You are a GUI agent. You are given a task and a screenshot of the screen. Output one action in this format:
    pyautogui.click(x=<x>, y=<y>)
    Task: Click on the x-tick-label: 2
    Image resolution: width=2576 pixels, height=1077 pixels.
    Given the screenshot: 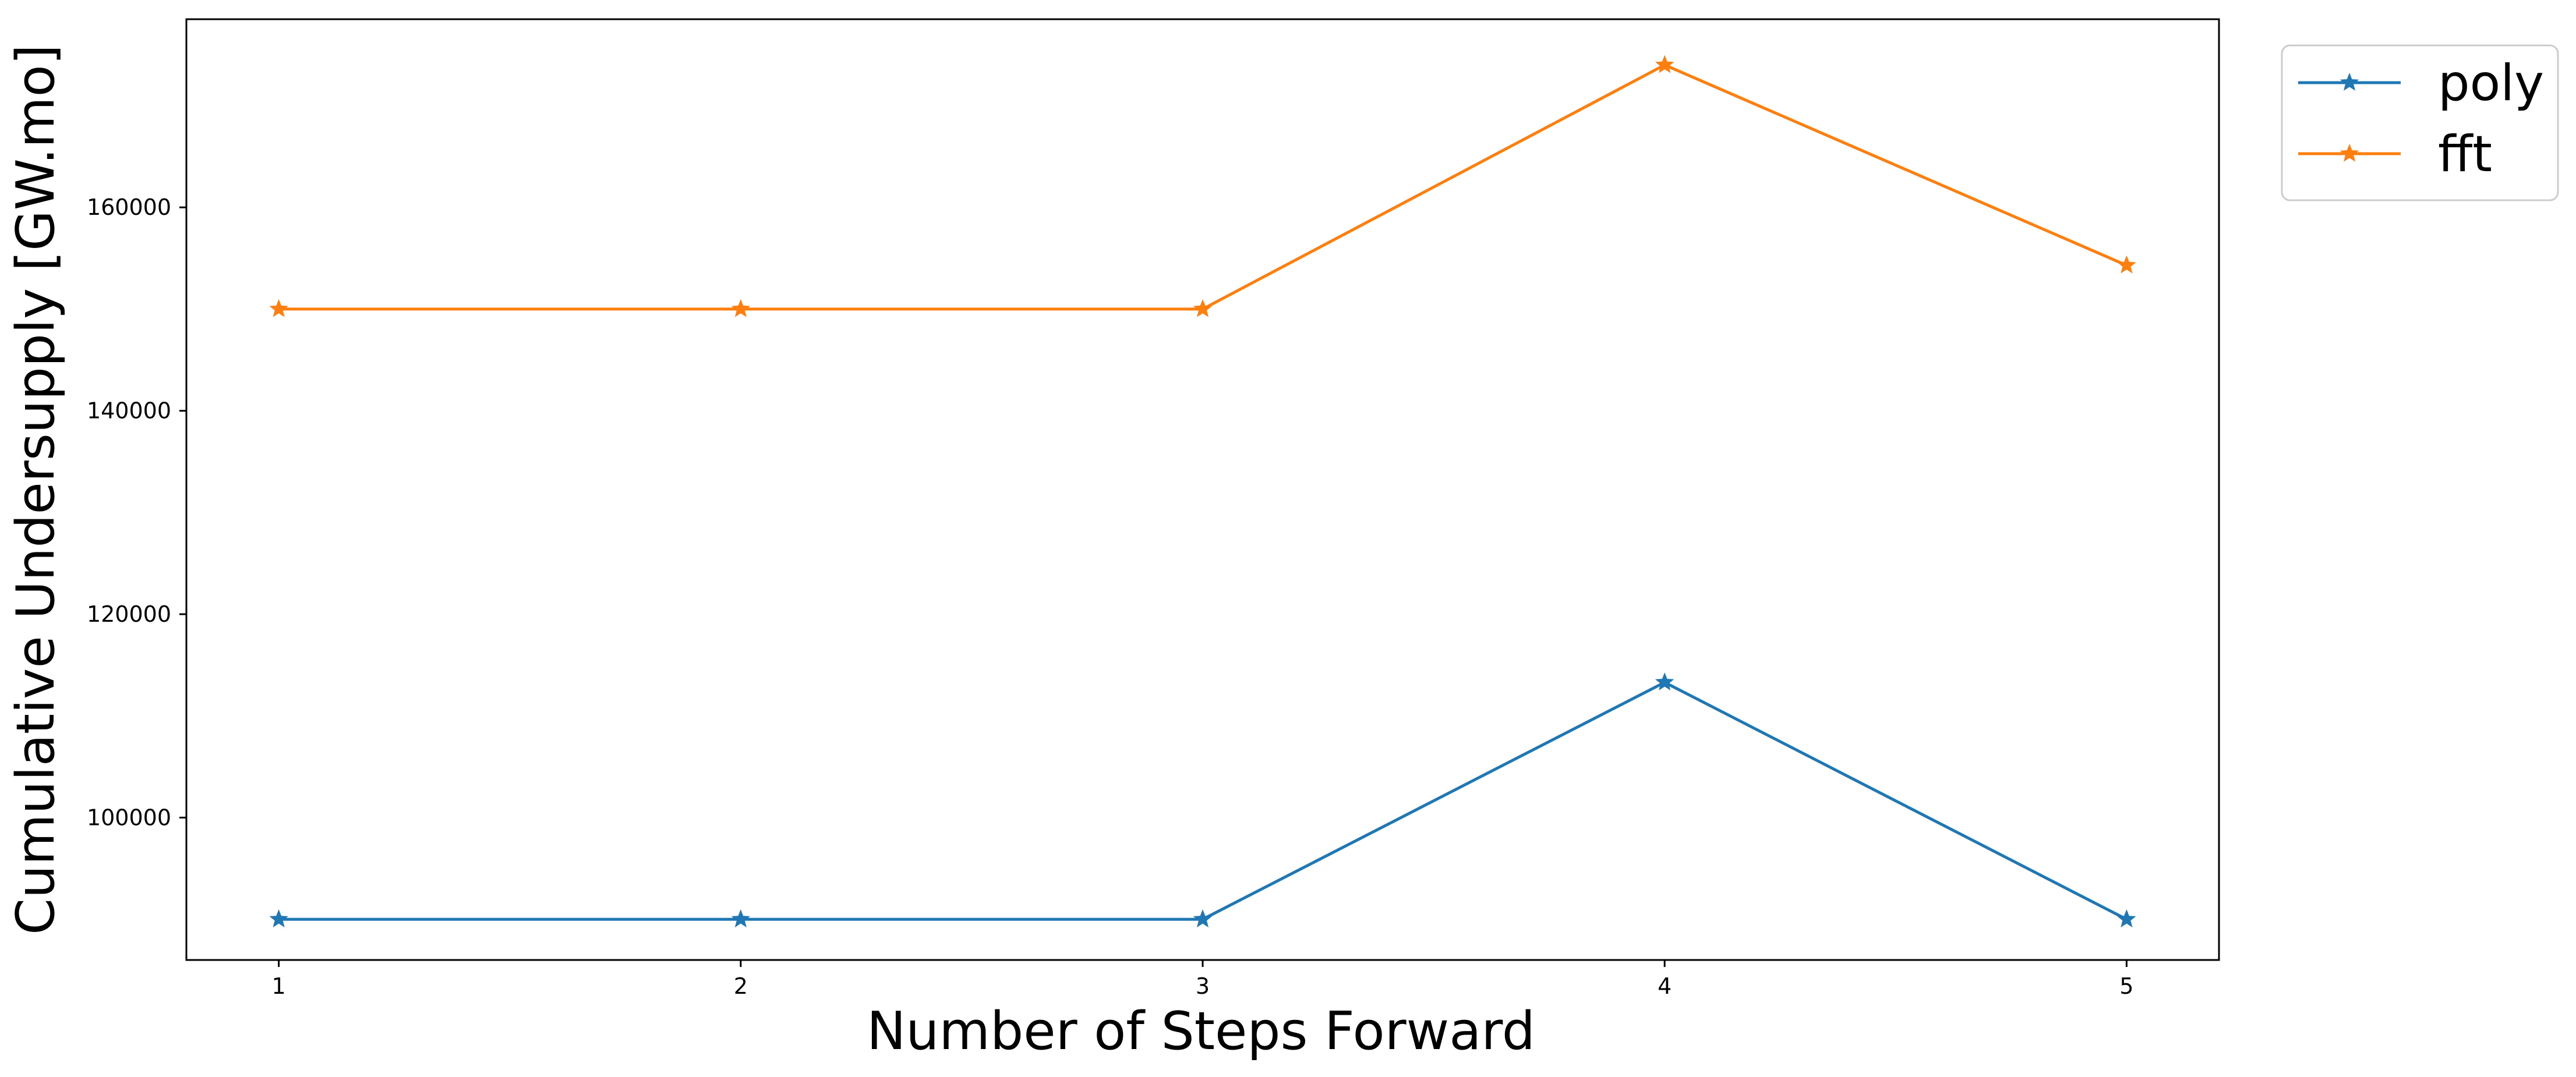 What is the action you would take?
    pyautogui.click(x=741, y=986)
    